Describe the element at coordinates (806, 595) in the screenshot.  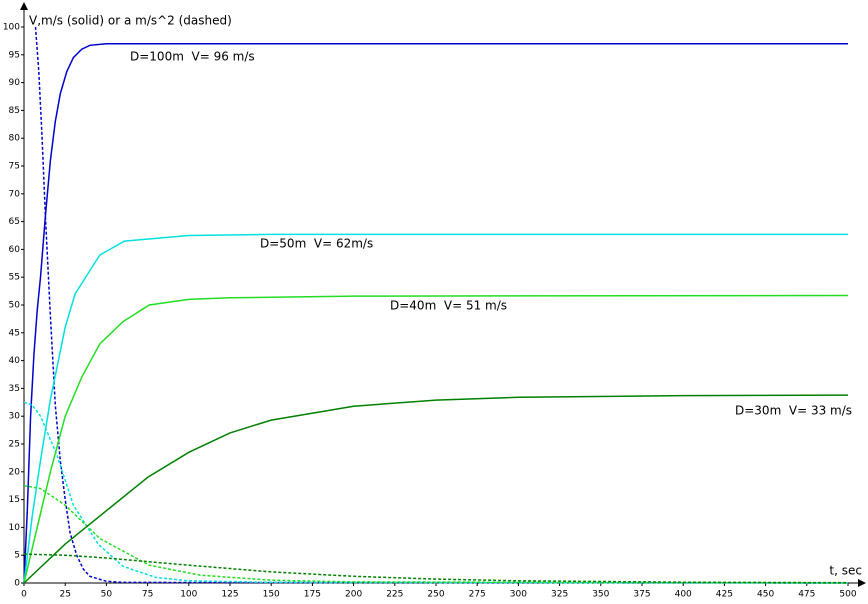
I see `x-tick-label: 475` at that location.